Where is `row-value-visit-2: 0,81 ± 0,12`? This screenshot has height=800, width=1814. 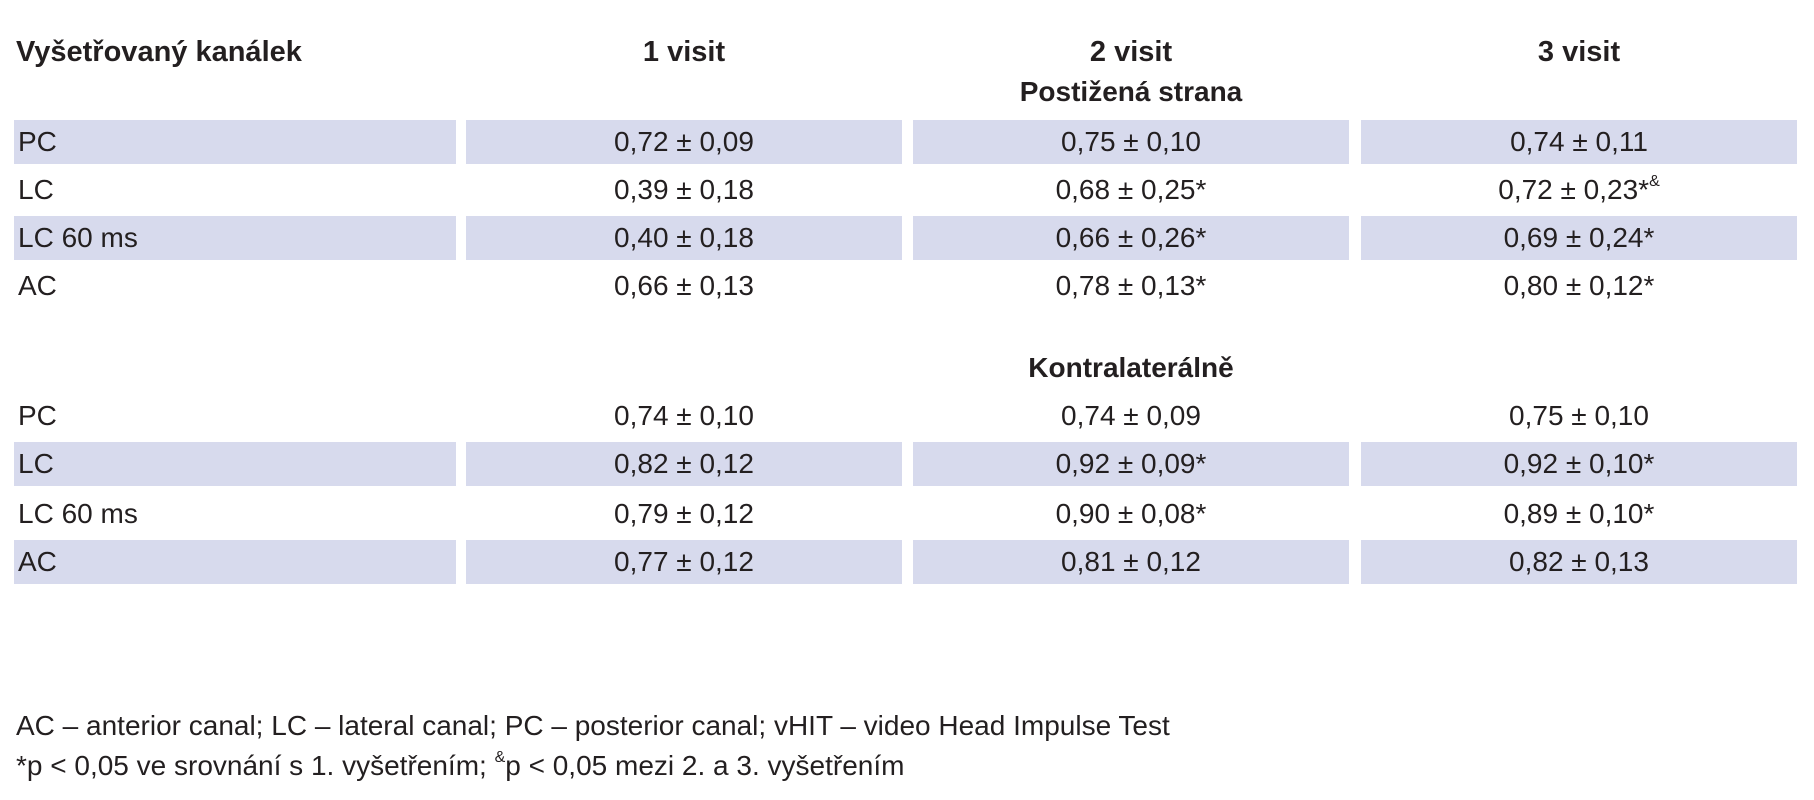 row-value-visit-2: 0,81 ± 0,12 is located at coordinates (1131, 562).